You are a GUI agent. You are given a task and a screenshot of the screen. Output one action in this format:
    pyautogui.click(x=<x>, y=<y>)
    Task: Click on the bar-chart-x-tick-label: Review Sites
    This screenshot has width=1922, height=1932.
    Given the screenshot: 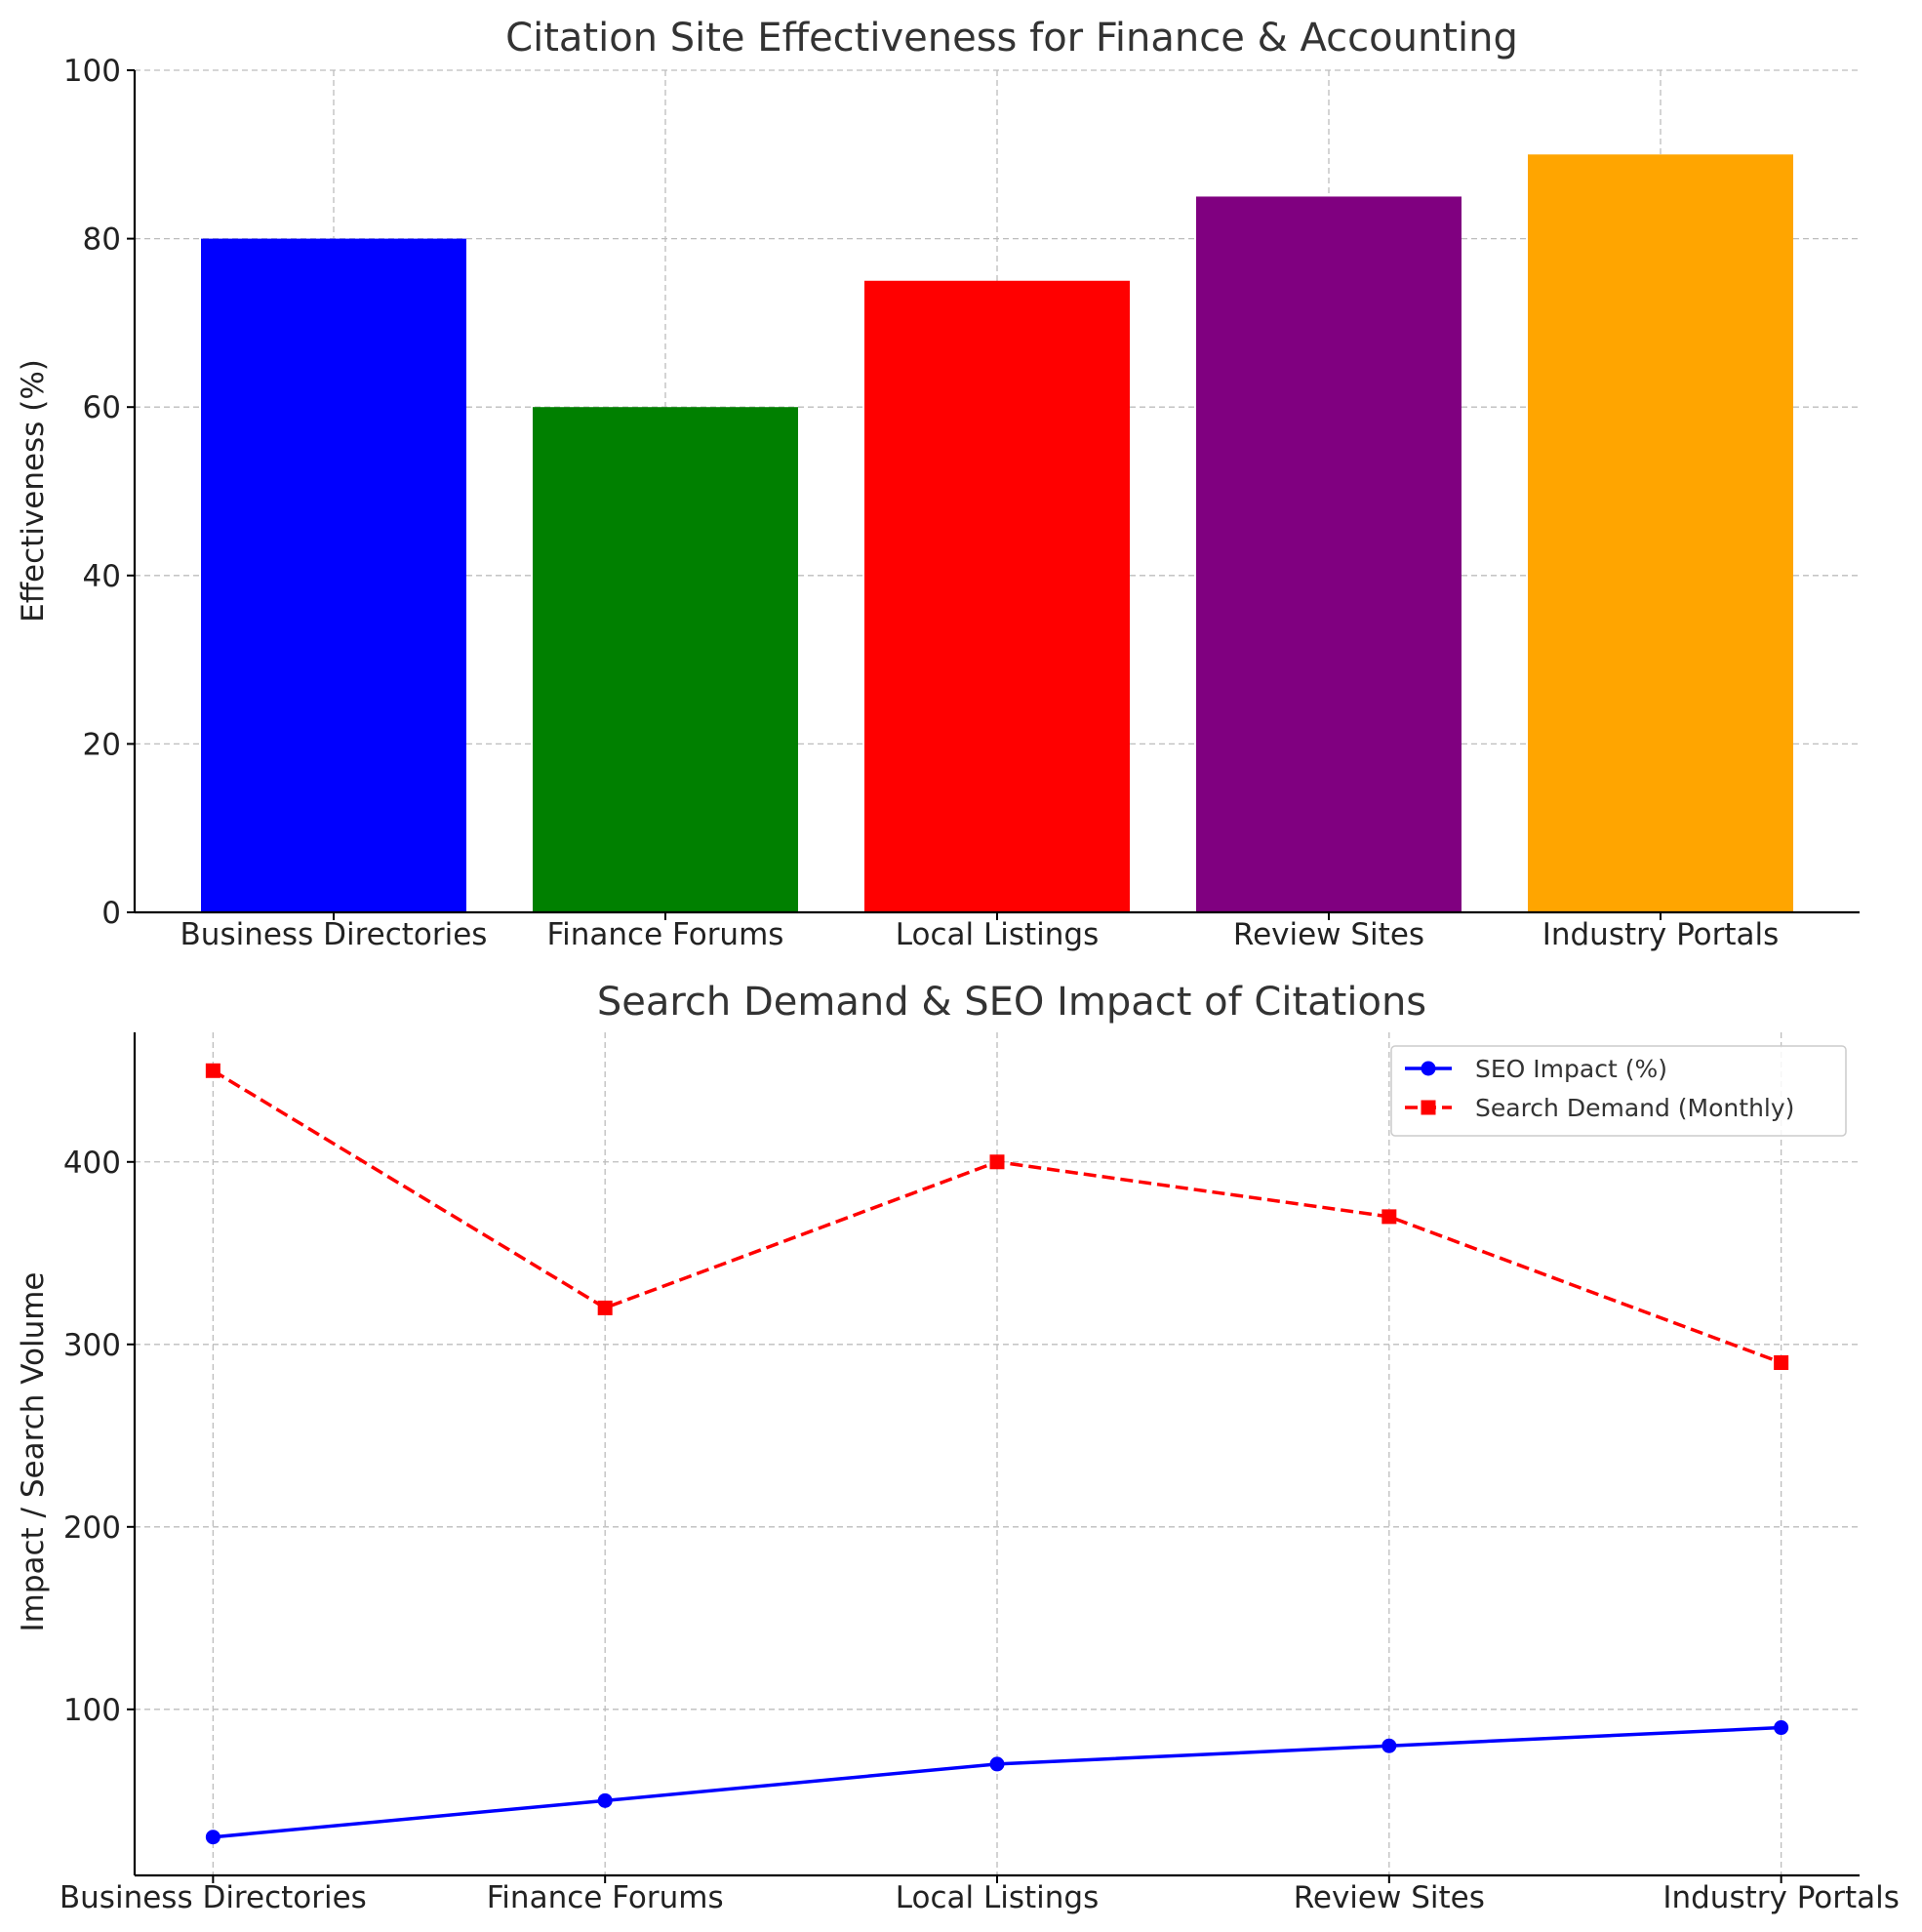 What is the action you would take?
    pyautogui.click(x=1328, y=934)
    